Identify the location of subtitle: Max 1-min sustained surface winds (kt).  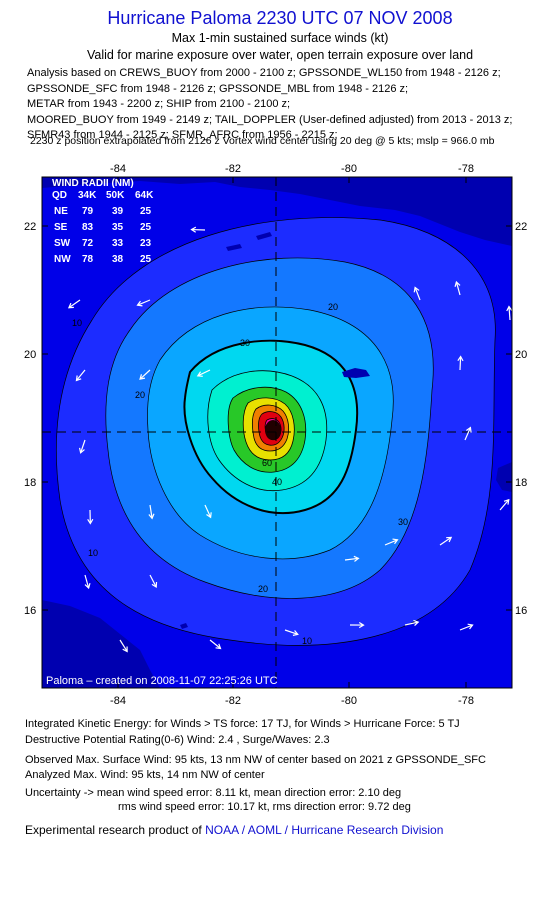
(280, 38).